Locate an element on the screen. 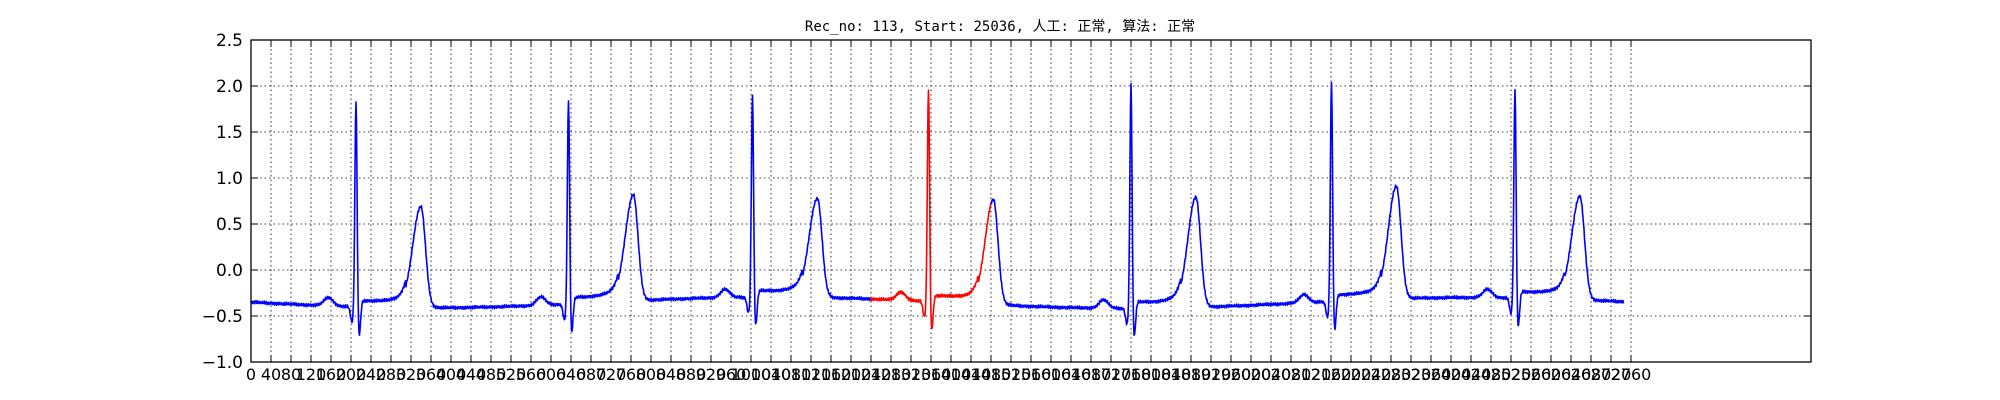 This screenshot has height=400, width=2000. x-tick-label: 80 is located at coordinates (291, 374).